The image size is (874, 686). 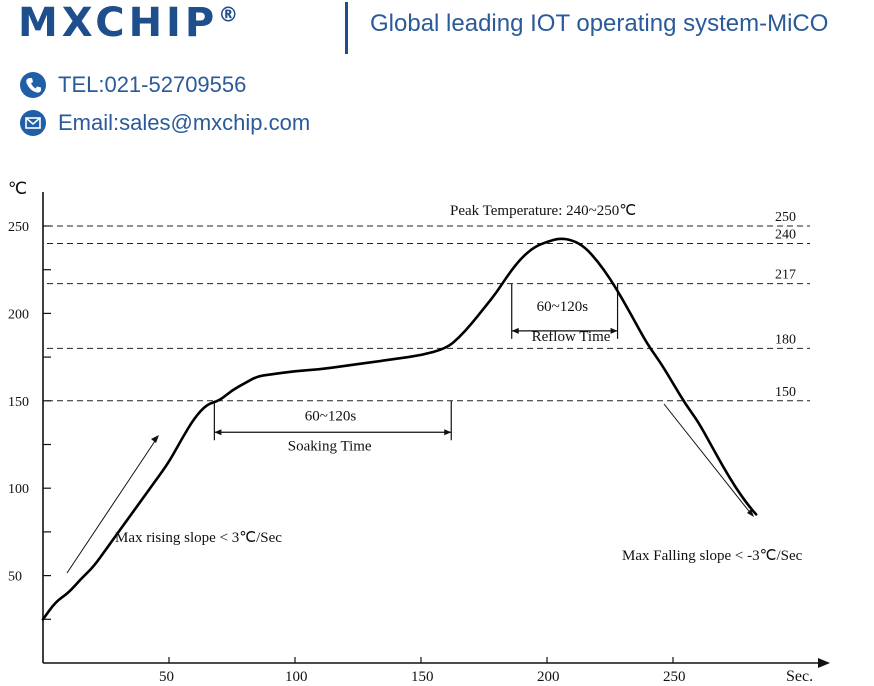 I want to click on reference-label-180: 180, so click(x=785, y=339).